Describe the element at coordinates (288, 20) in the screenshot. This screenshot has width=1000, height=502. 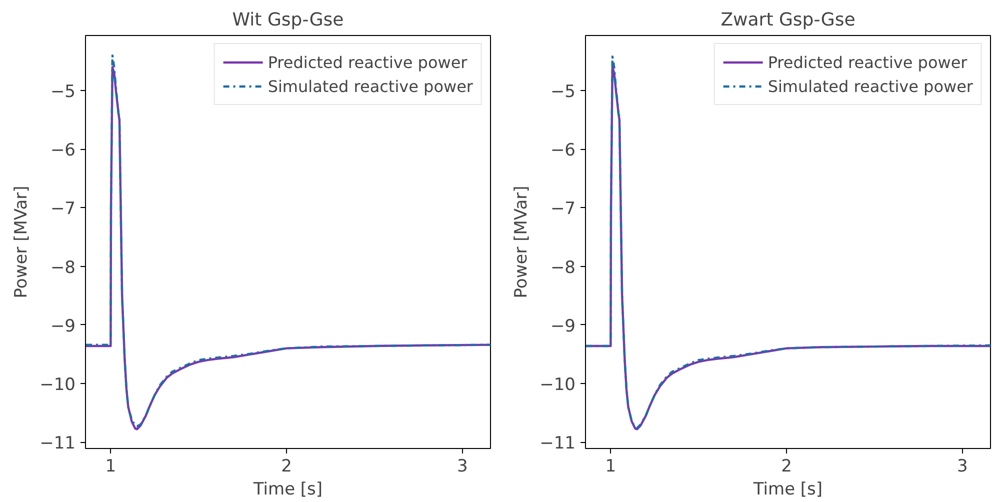
I see `chart-title: Wit Gsp-Gse` at that location.